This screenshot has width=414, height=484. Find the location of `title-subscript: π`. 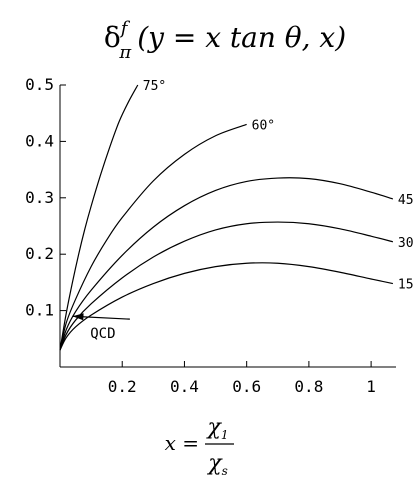

title-subscript: π is located at coordinates (125, 52).